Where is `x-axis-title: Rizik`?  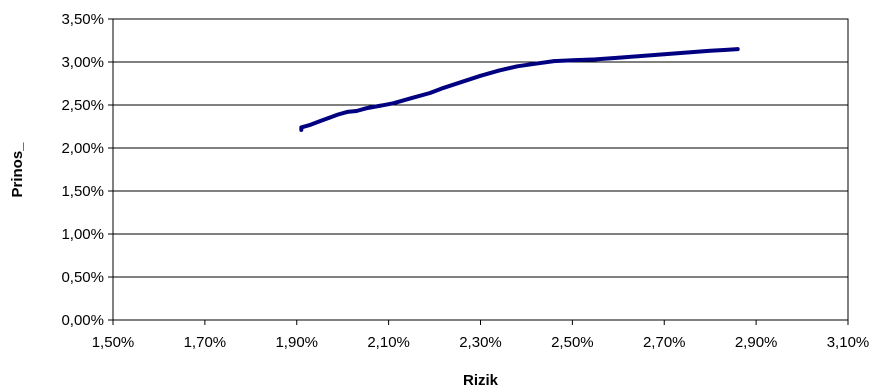 x-axis-title: Rizik is located at coordinates (481, 380).